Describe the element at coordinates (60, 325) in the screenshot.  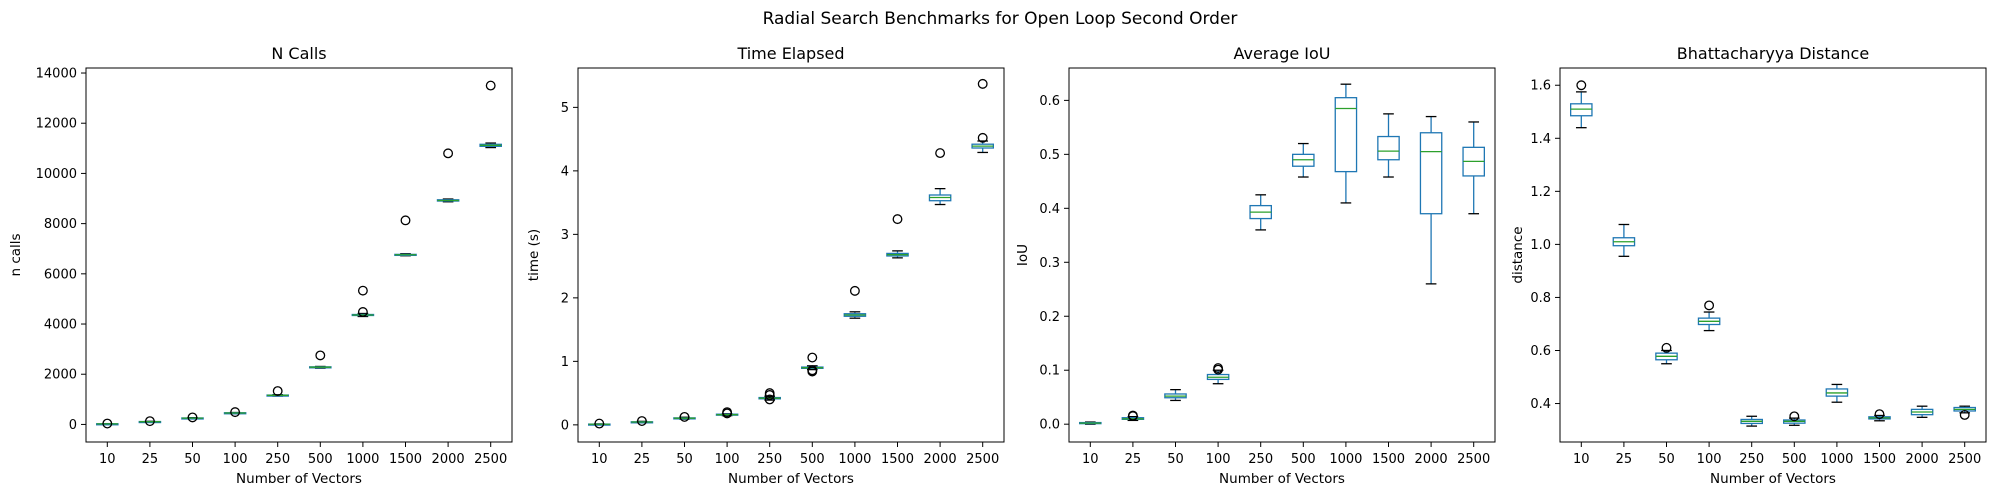
I see `y-tick-label: 4000` at that location.